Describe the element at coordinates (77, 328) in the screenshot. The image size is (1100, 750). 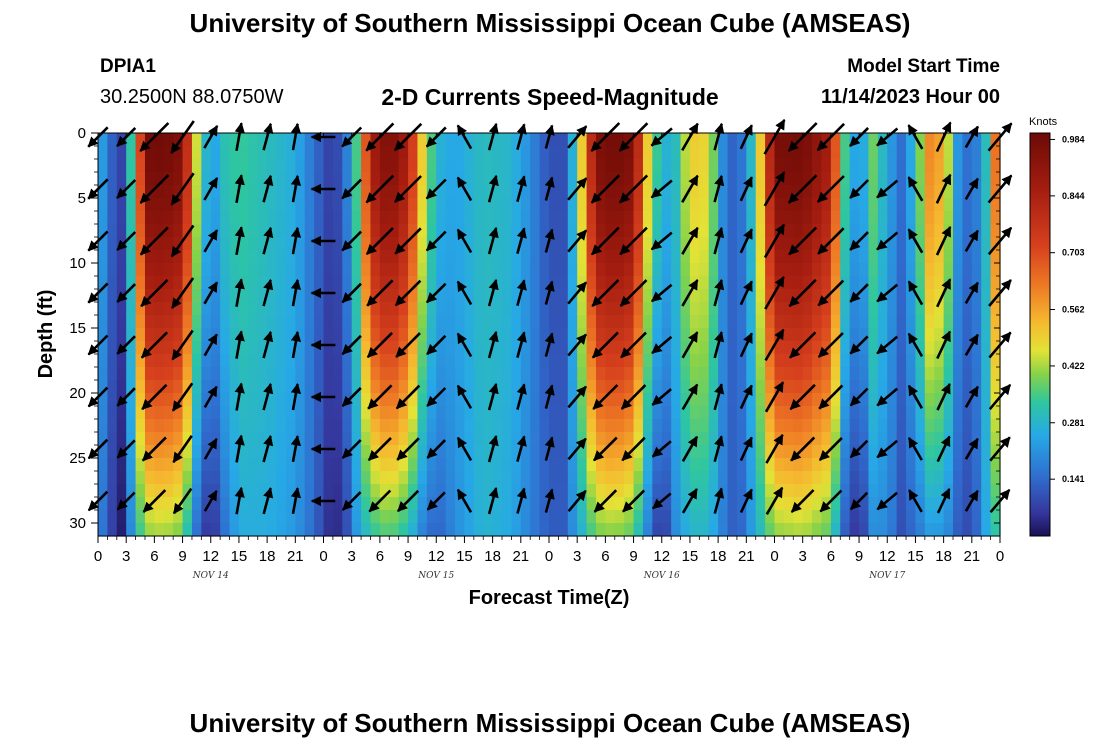
I see `y-tick-label: 15` at that location.